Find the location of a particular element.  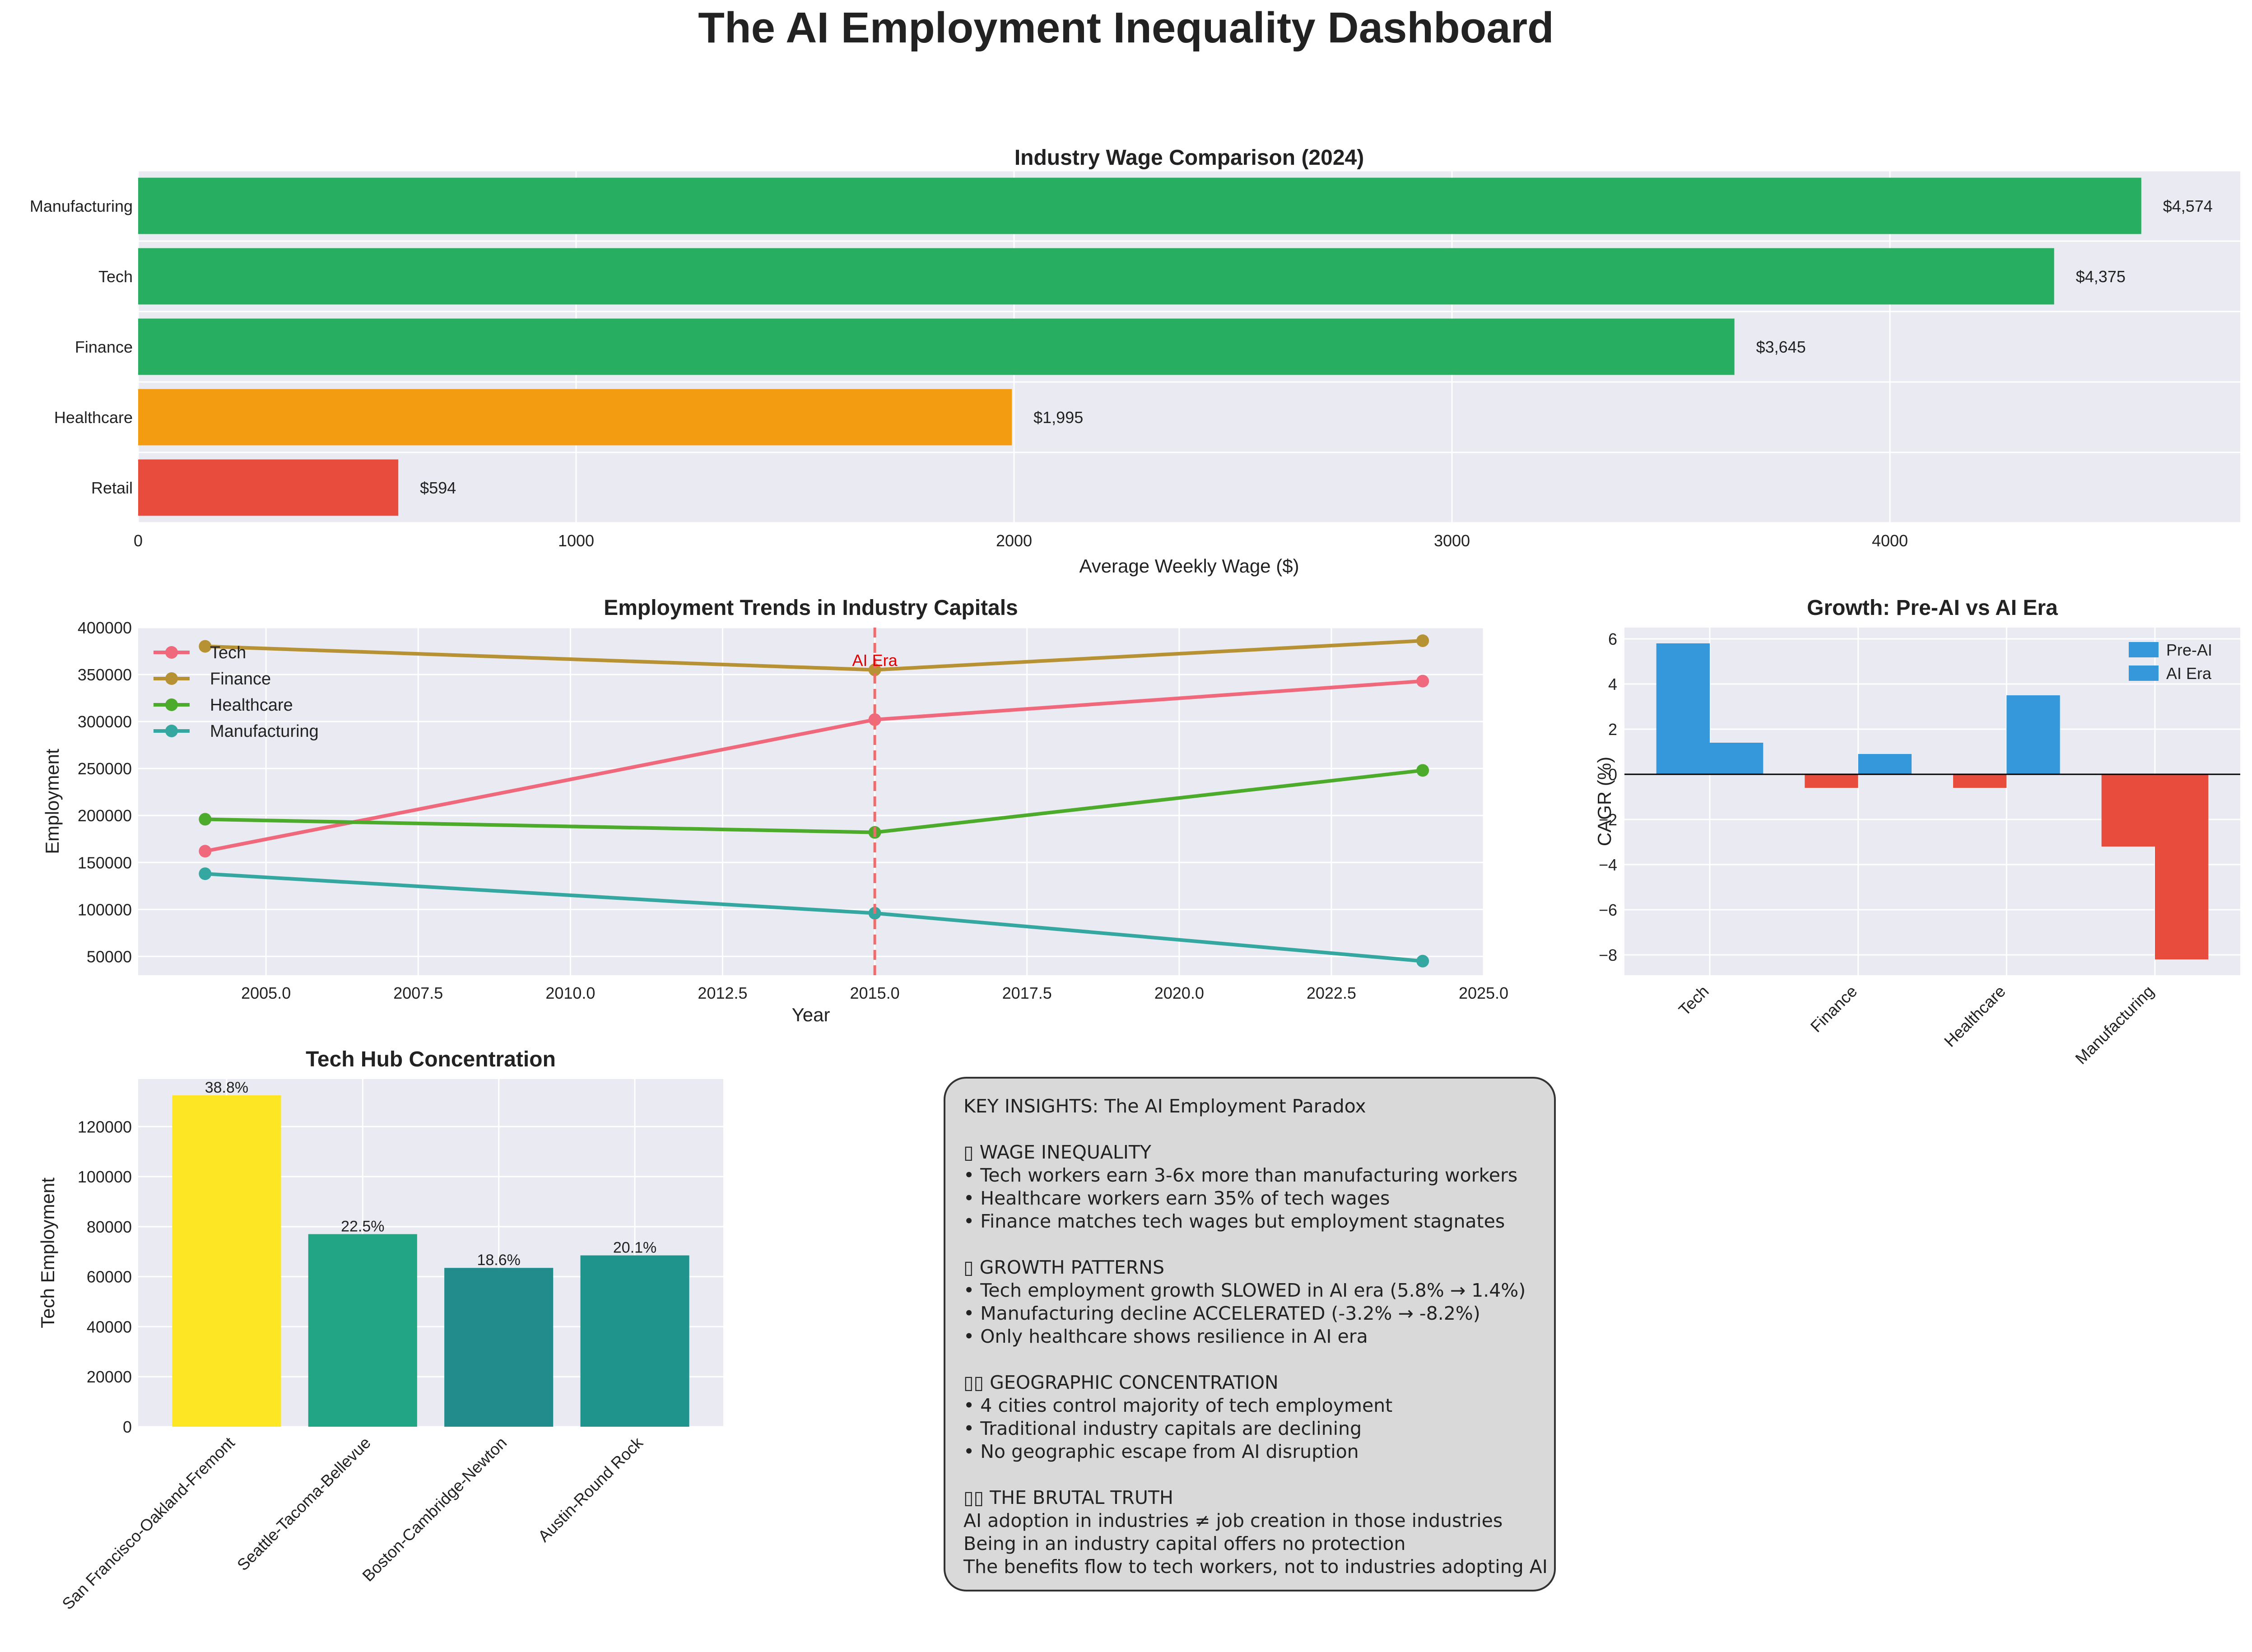

wage-value-label: $3,645 is located at coordinates (1781, 347).